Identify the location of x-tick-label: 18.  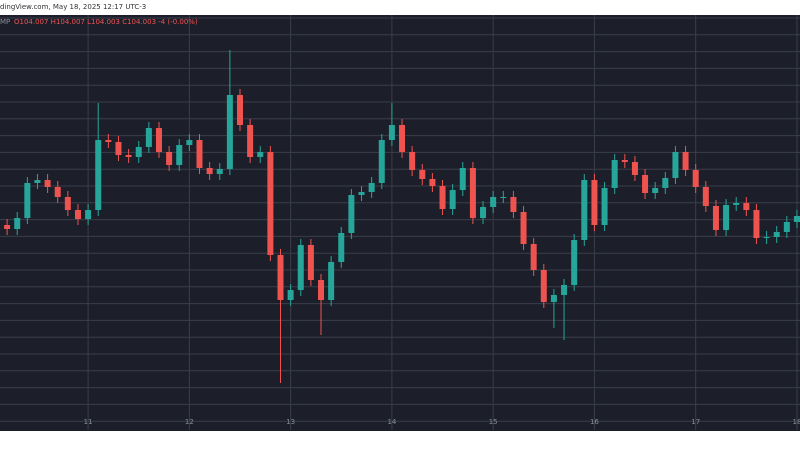
(796, 422).